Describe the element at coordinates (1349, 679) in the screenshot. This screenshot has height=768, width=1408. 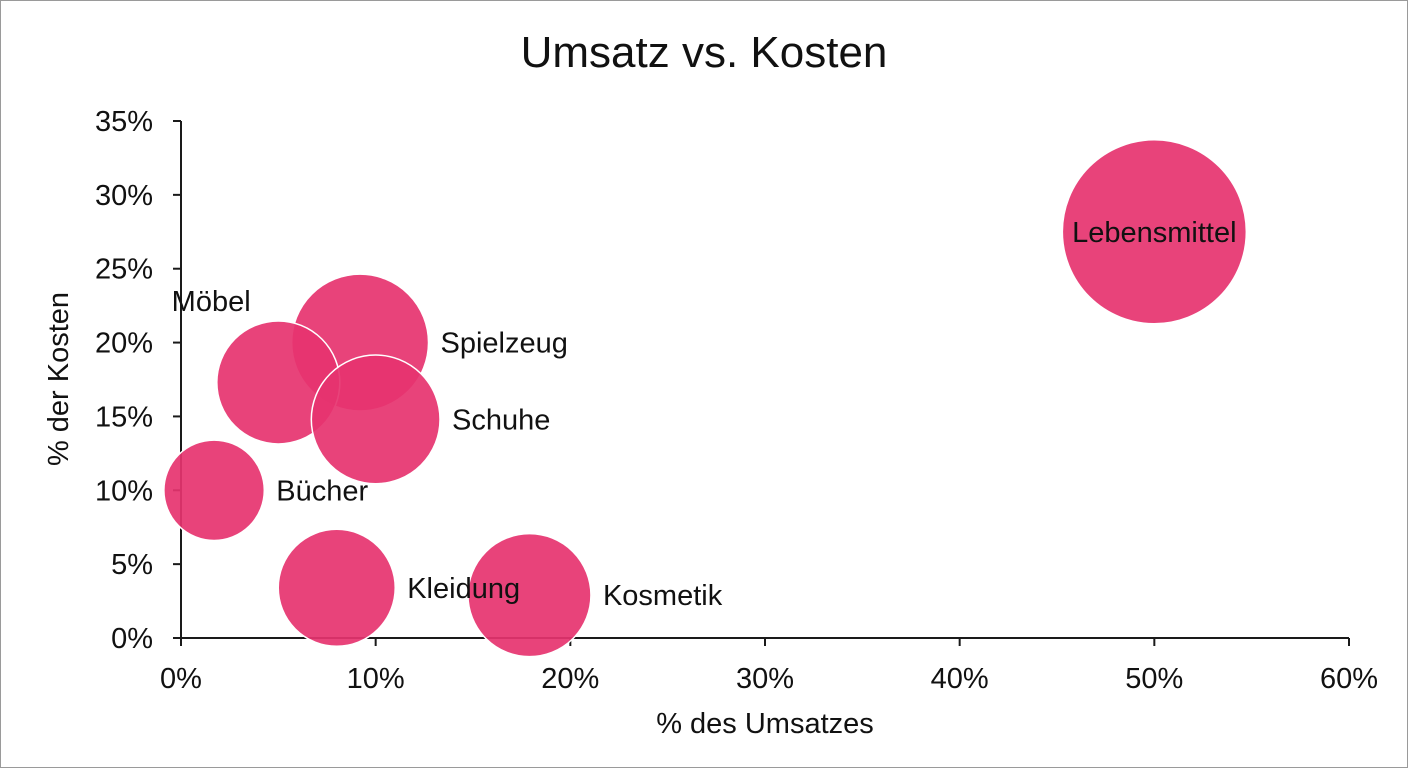
I see `x-tick-label: 60%` at that location.